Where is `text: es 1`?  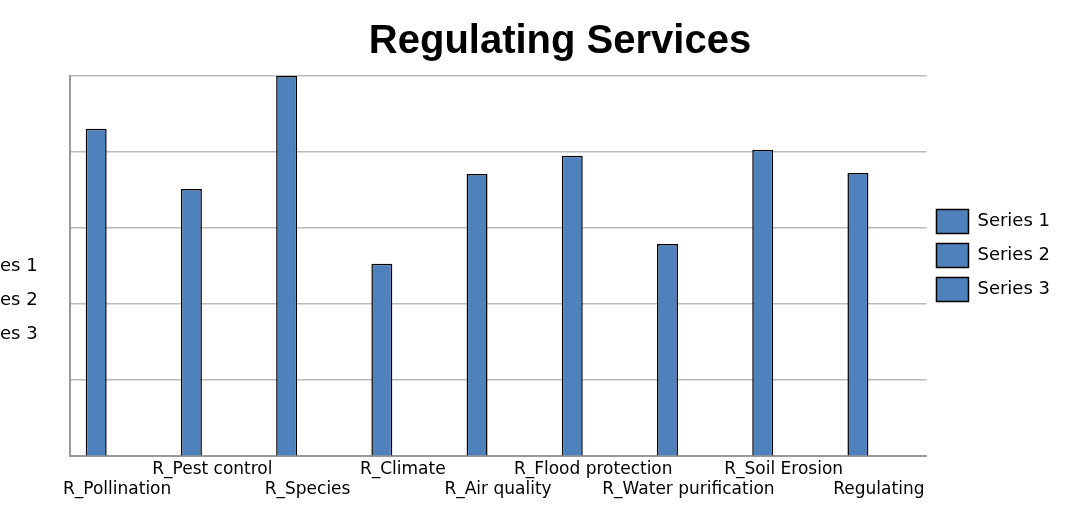 text: es 1 is located at coordinates (19, 265).